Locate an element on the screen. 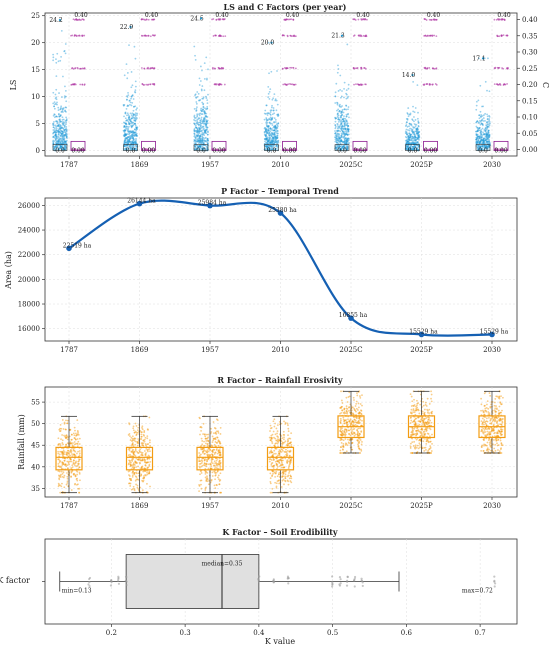 The width and height of the screenshot is (550, 648). c-box is located at coordinates (78, 145).